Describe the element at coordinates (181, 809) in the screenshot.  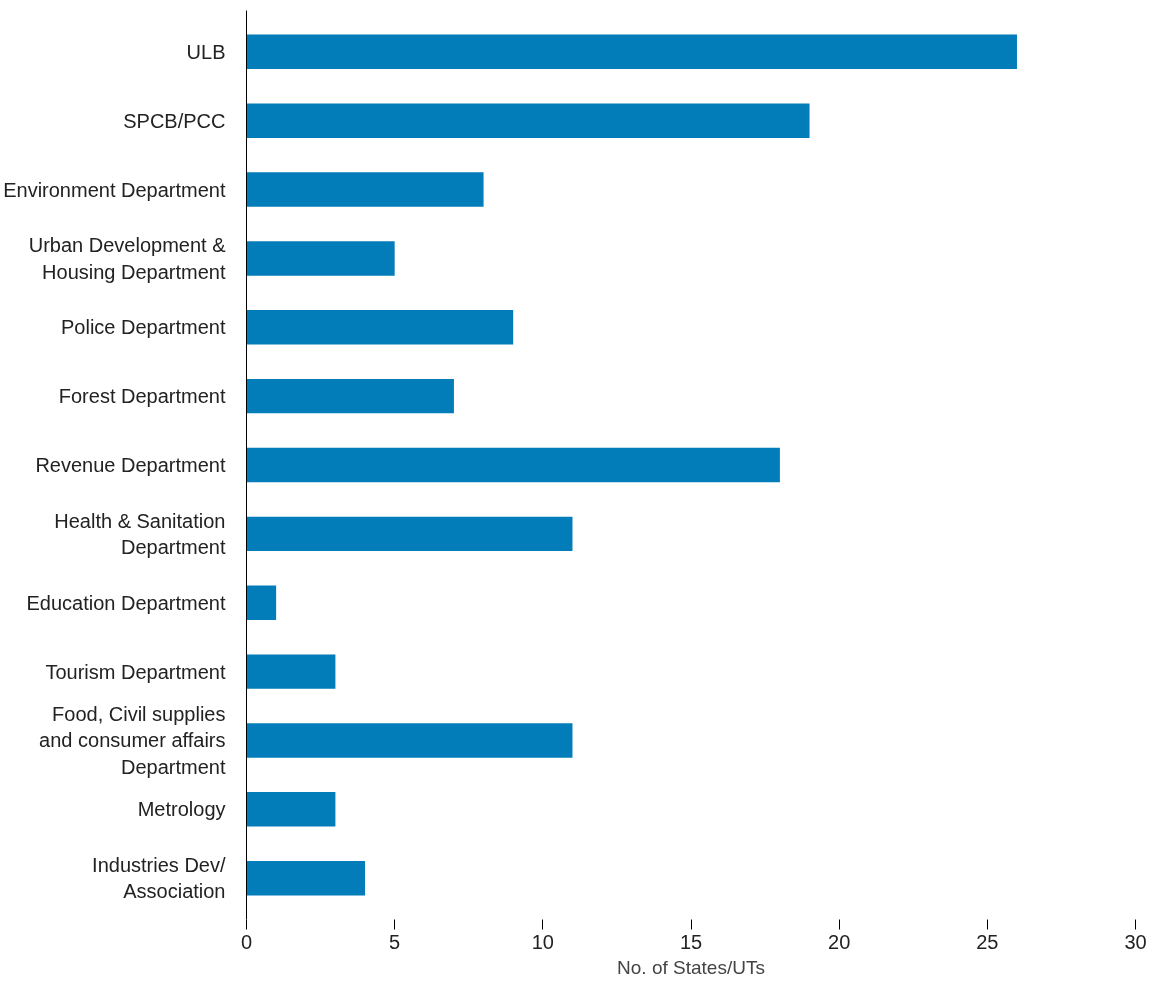
I see `y-tick-label: Metrology` at that location.